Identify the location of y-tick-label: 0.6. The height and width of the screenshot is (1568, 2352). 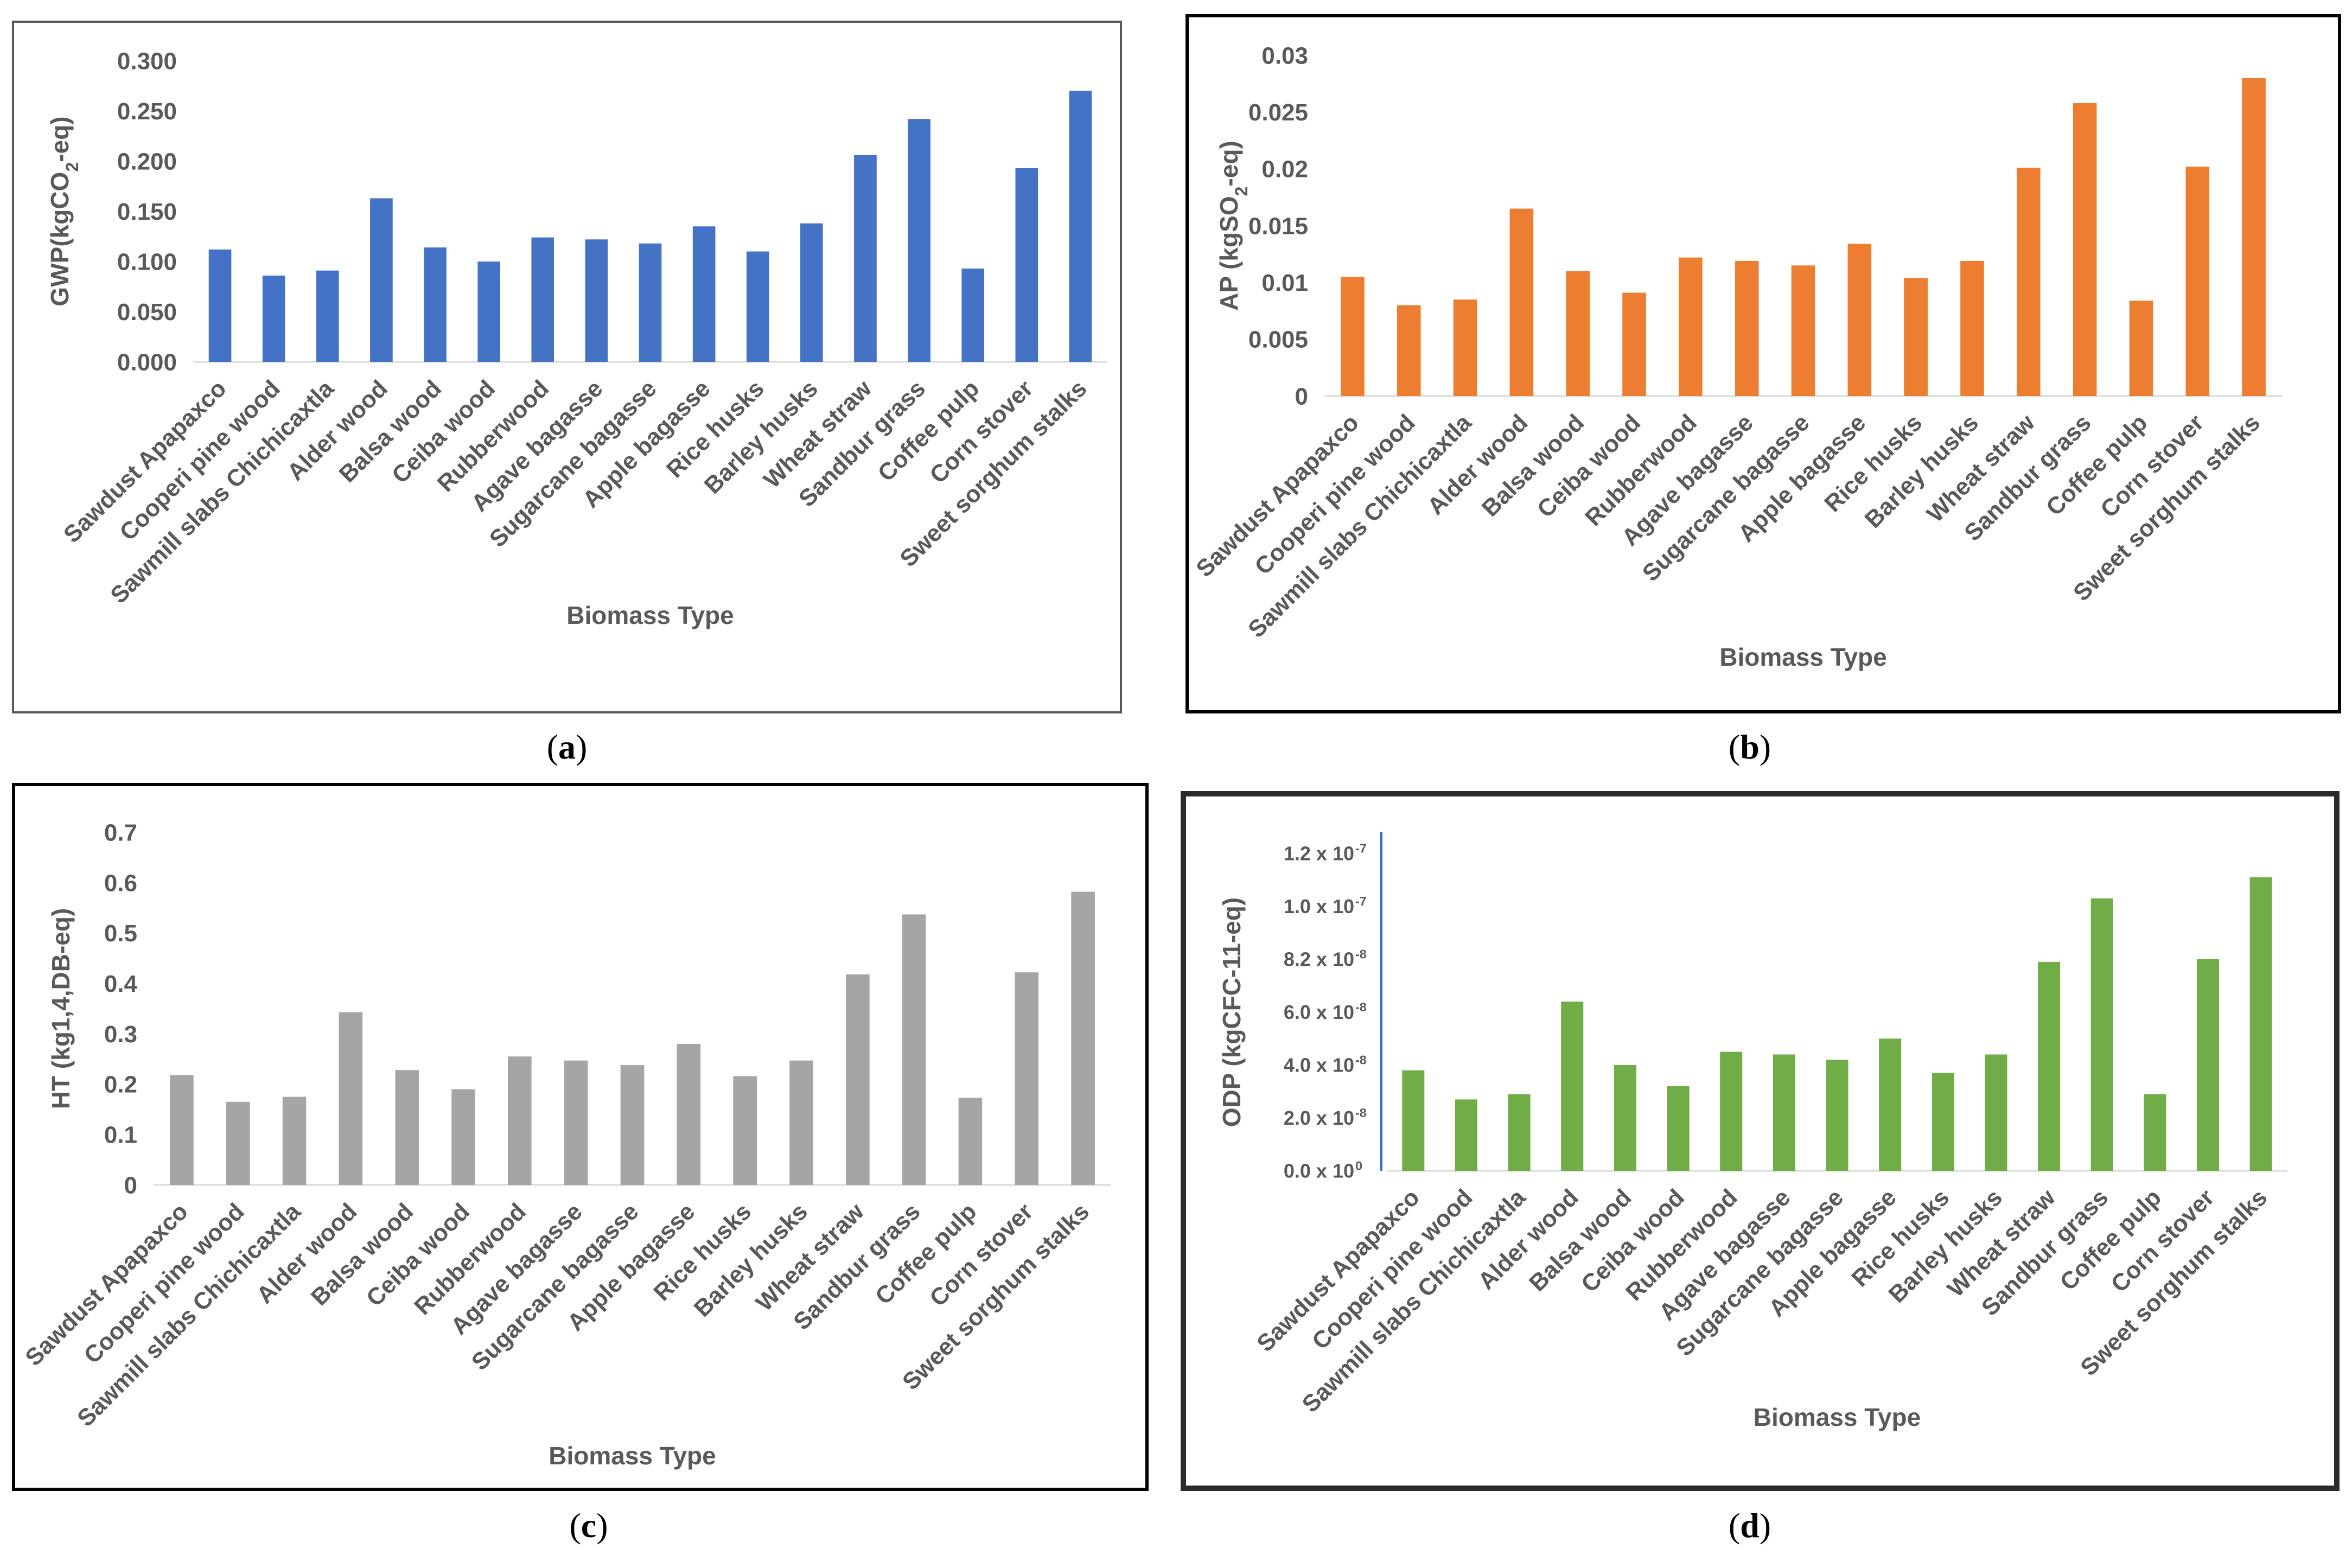
(120, 883).